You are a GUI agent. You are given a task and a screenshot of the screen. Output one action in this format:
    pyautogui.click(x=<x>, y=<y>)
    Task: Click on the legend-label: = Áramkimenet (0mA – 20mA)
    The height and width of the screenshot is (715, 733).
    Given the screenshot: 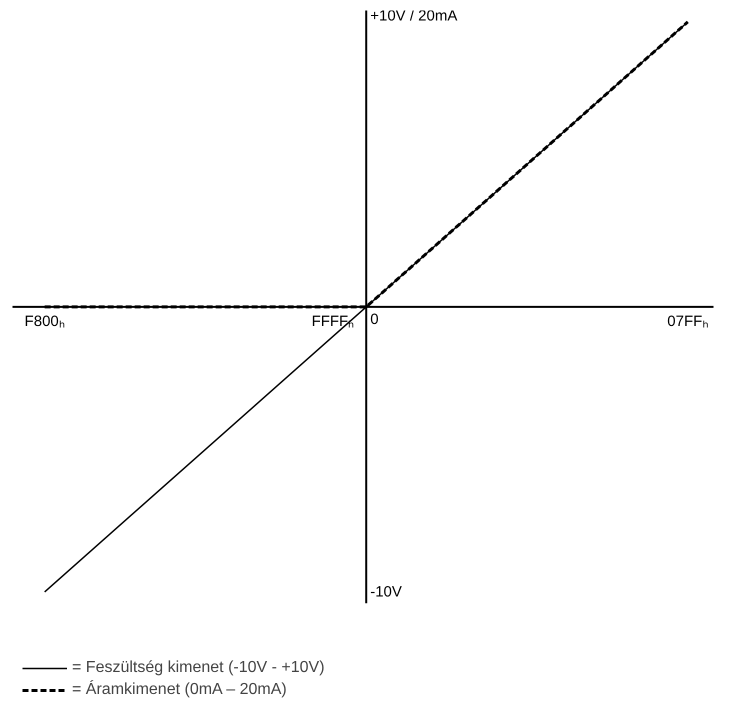 What is the action you would take?
    pyautogui.click(x=179, y=690)
    